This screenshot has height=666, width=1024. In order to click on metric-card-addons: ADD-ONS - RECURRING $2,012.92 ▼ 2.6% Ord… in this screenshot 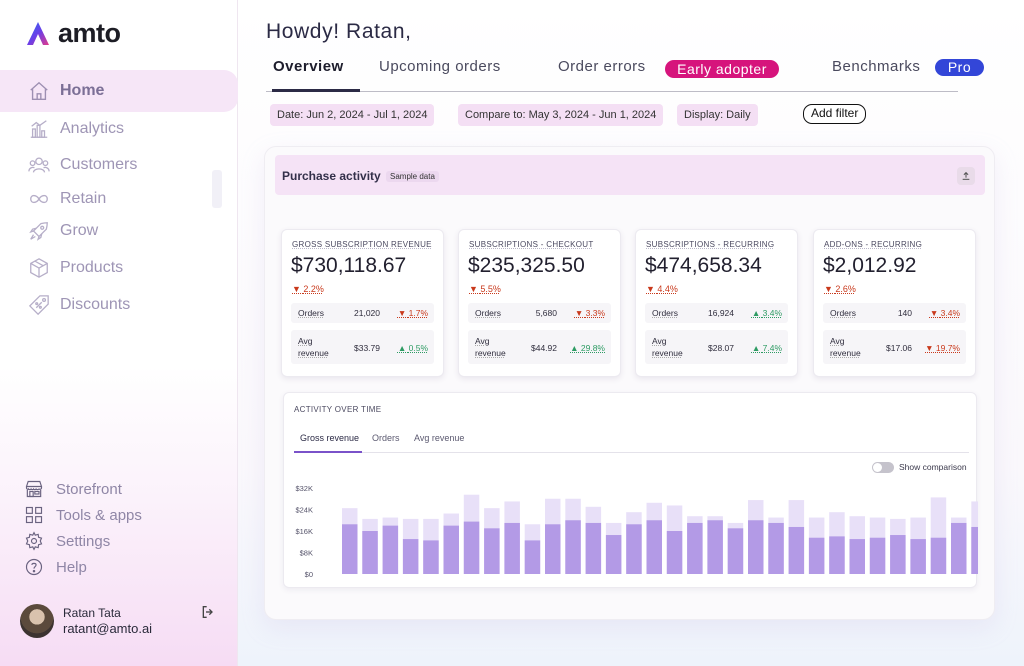, I will do `click(894, 303)`.